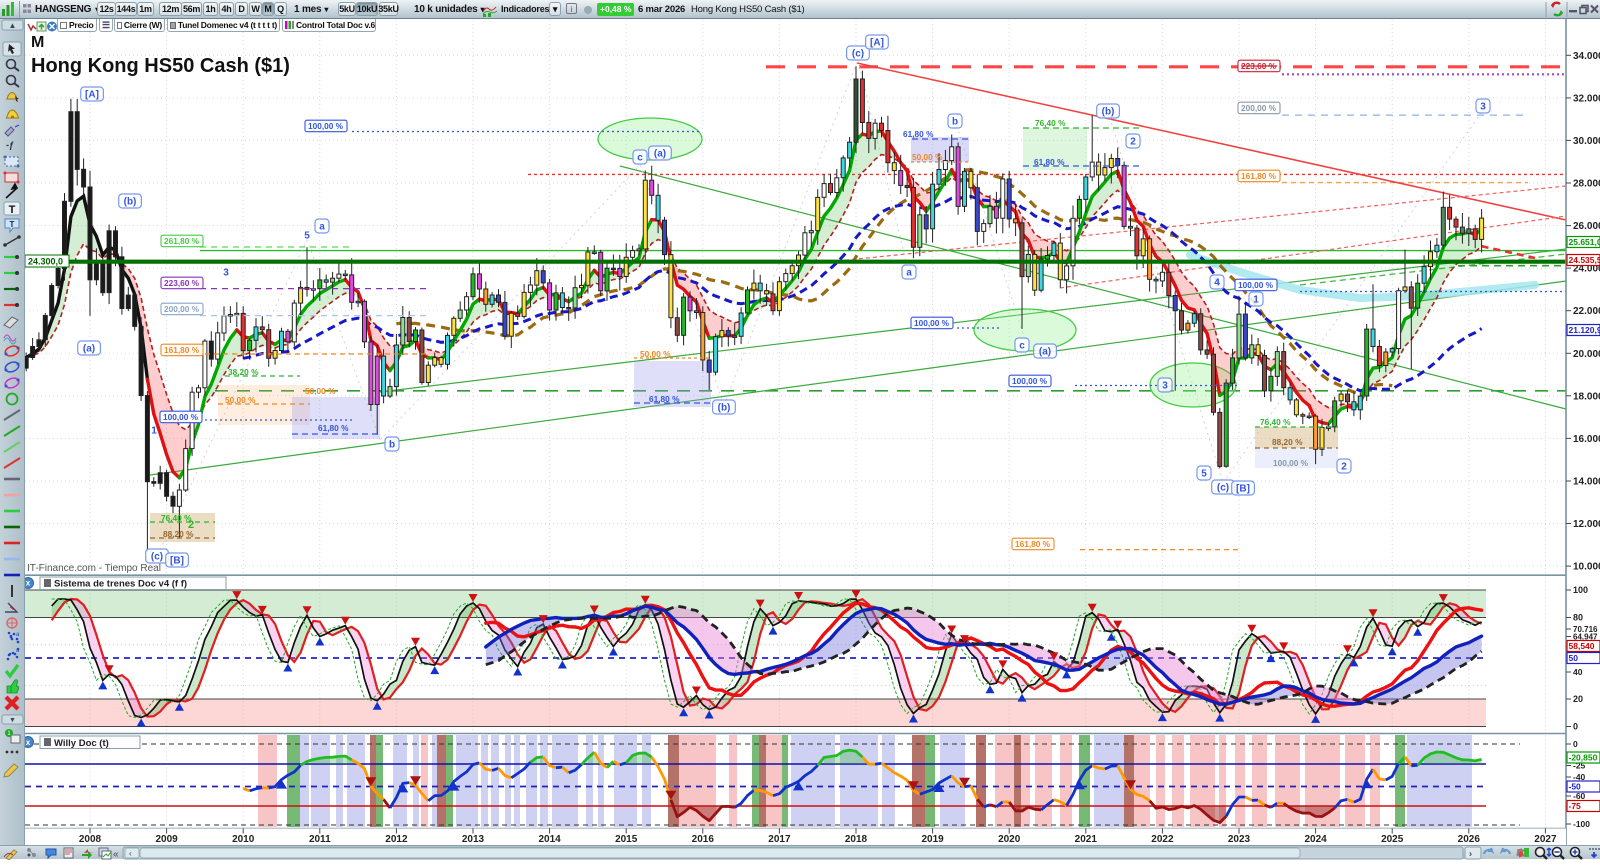 This screenshot has height=865, width=1600. Describe the element at coordinates (1586, 56) in the screenshot. I see `svg-text: 34.000` at that location.